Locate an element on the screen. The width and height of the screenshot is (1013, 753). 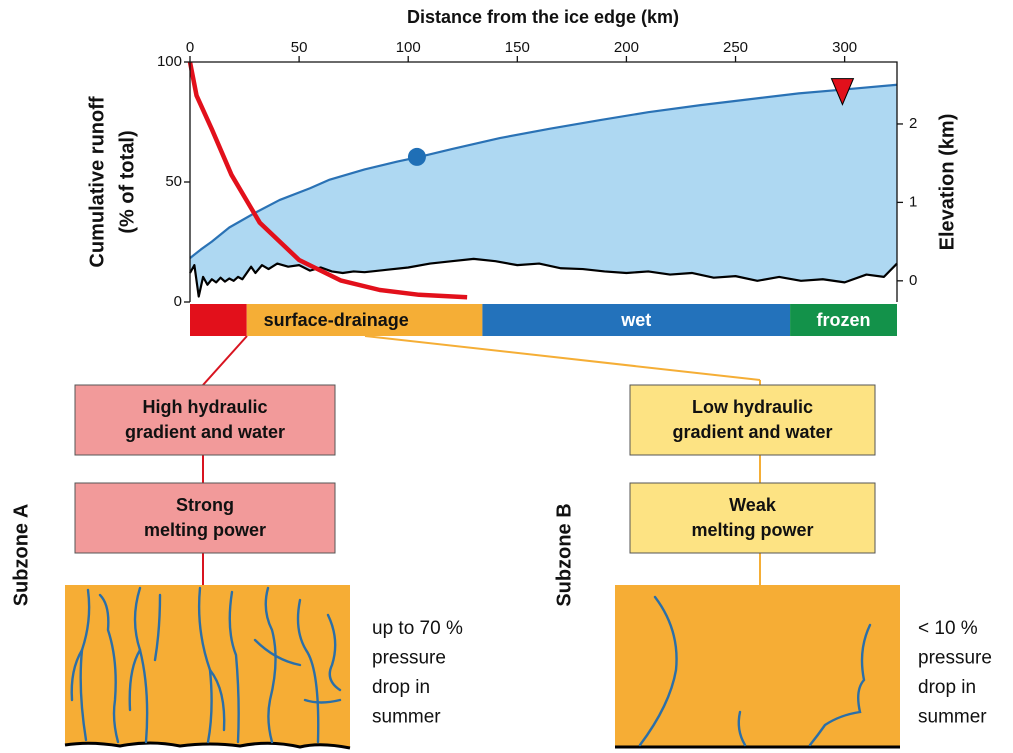
zone-label: frozen is located at coordinates (844, 320).